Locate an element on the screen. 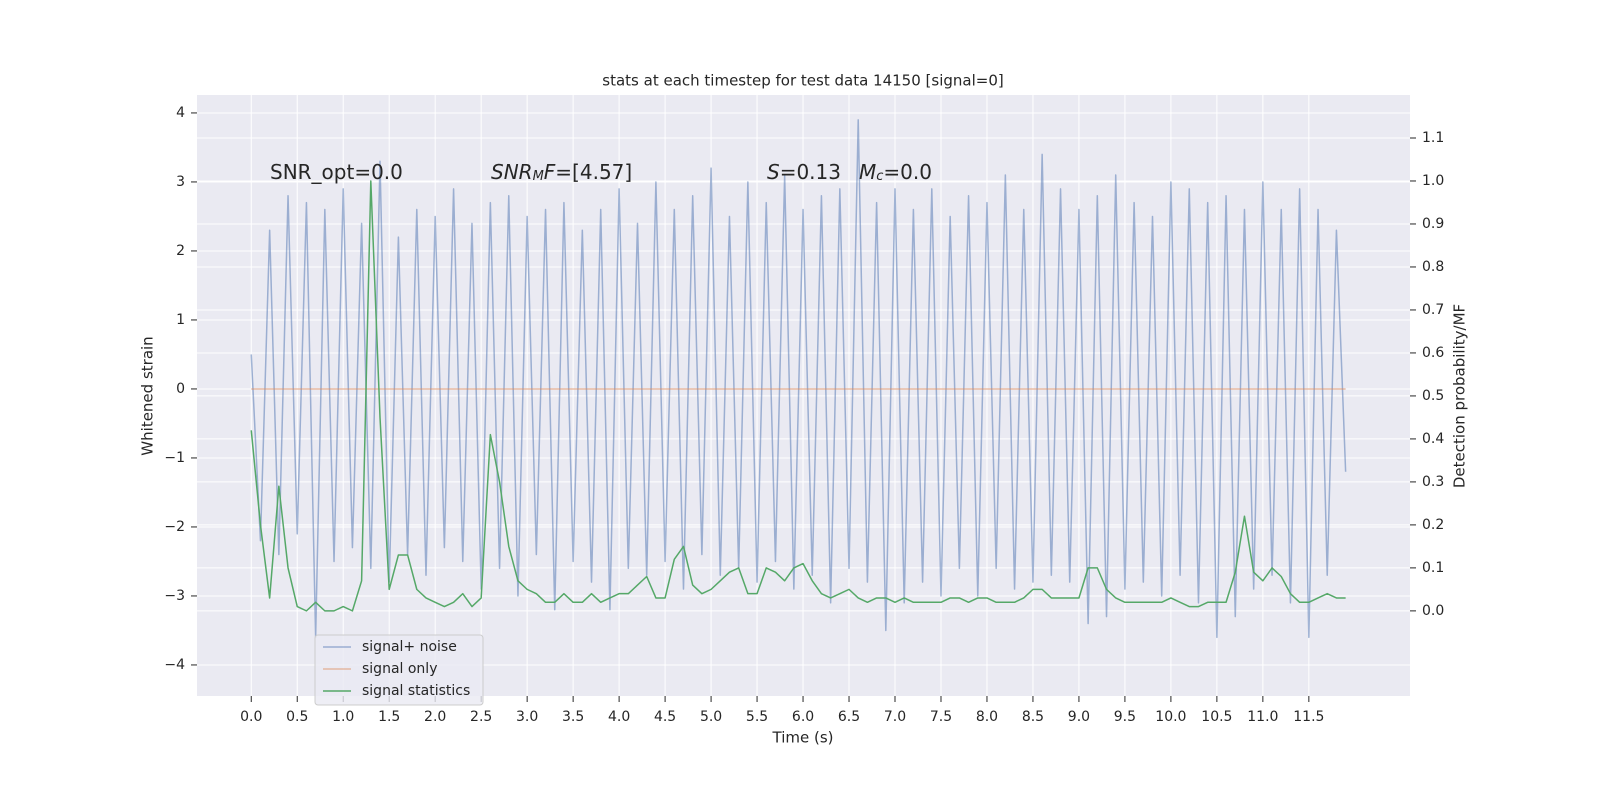 Image resolution: width=1600 pixels, height=800 pixels. x-tick-label: 1.5 is located at coordinates (389, 717).